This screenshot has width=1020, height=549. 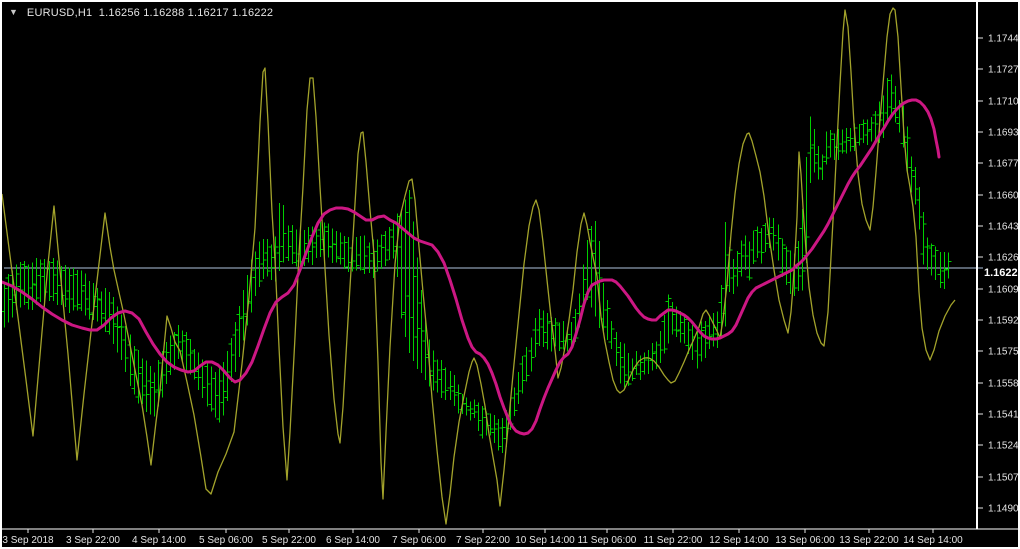 I want to click on time-axis-label: 11 Sep 22:00, so click(x=673, y=540).